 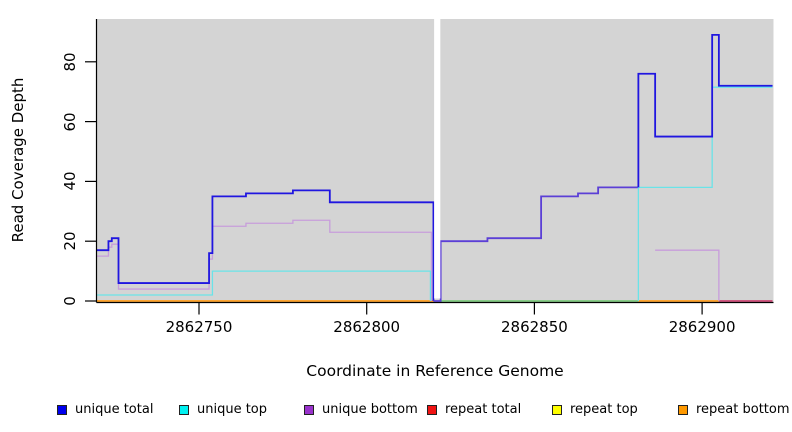 I want to click on x-axis-label: Coordinate in Reference Genome, so click(x=435, y=371).